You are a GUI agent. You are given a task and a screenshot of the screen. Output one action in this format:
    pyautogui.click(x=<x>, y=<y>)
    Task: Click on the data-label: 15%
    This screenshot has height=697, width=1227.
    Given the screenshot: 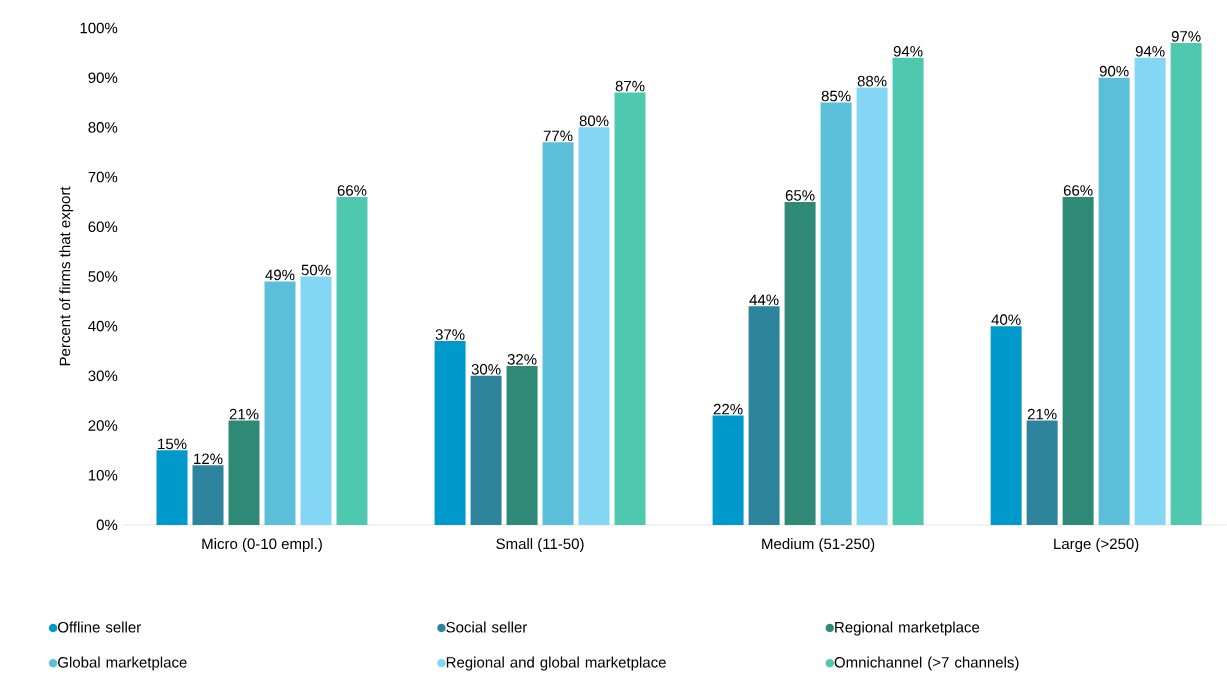 What is the action you would take?
    pyautogui.click(x=172, y=444)
    